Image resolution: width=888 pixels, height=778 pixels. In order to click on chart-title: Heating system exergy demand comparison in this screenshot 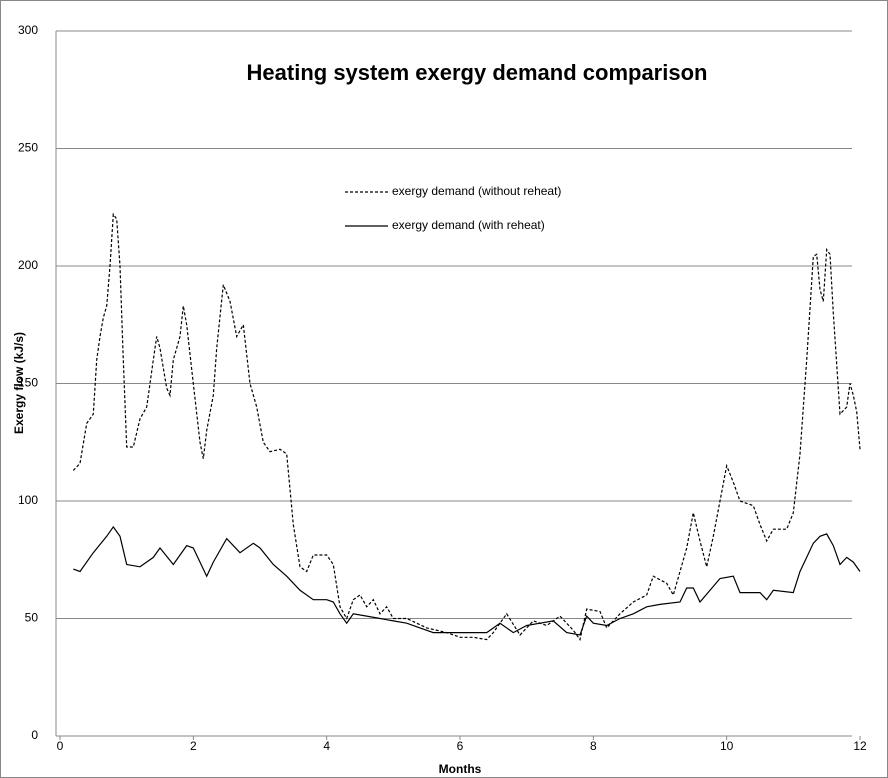, I will do `click(477, 72)`.